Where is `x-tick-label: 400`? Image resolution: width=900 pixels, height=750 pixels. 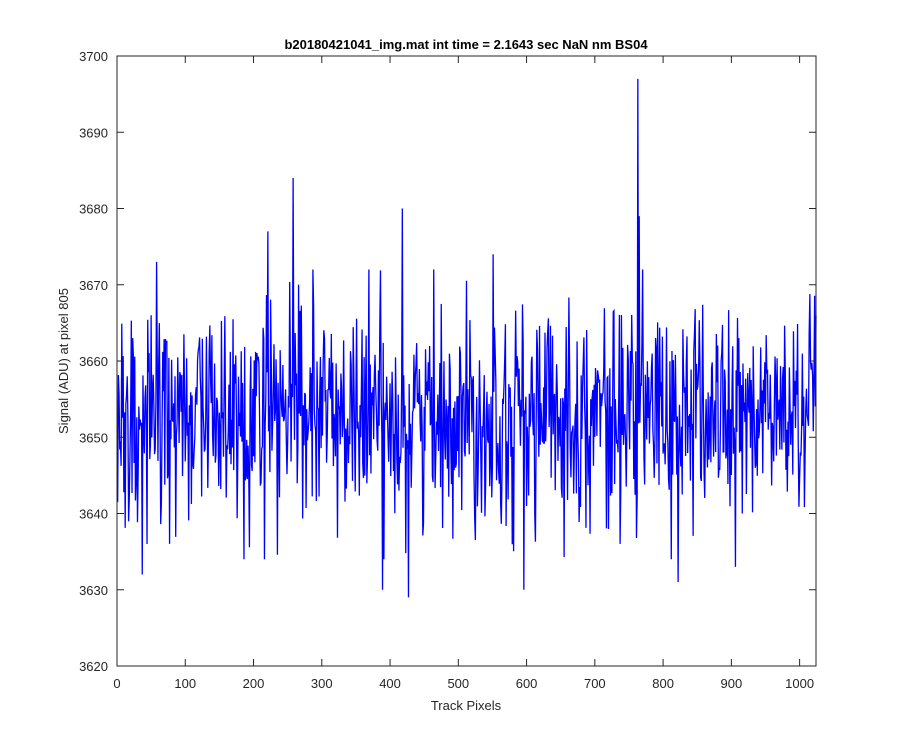
x-tick-label: 400 is located at coordinates (390, 683).